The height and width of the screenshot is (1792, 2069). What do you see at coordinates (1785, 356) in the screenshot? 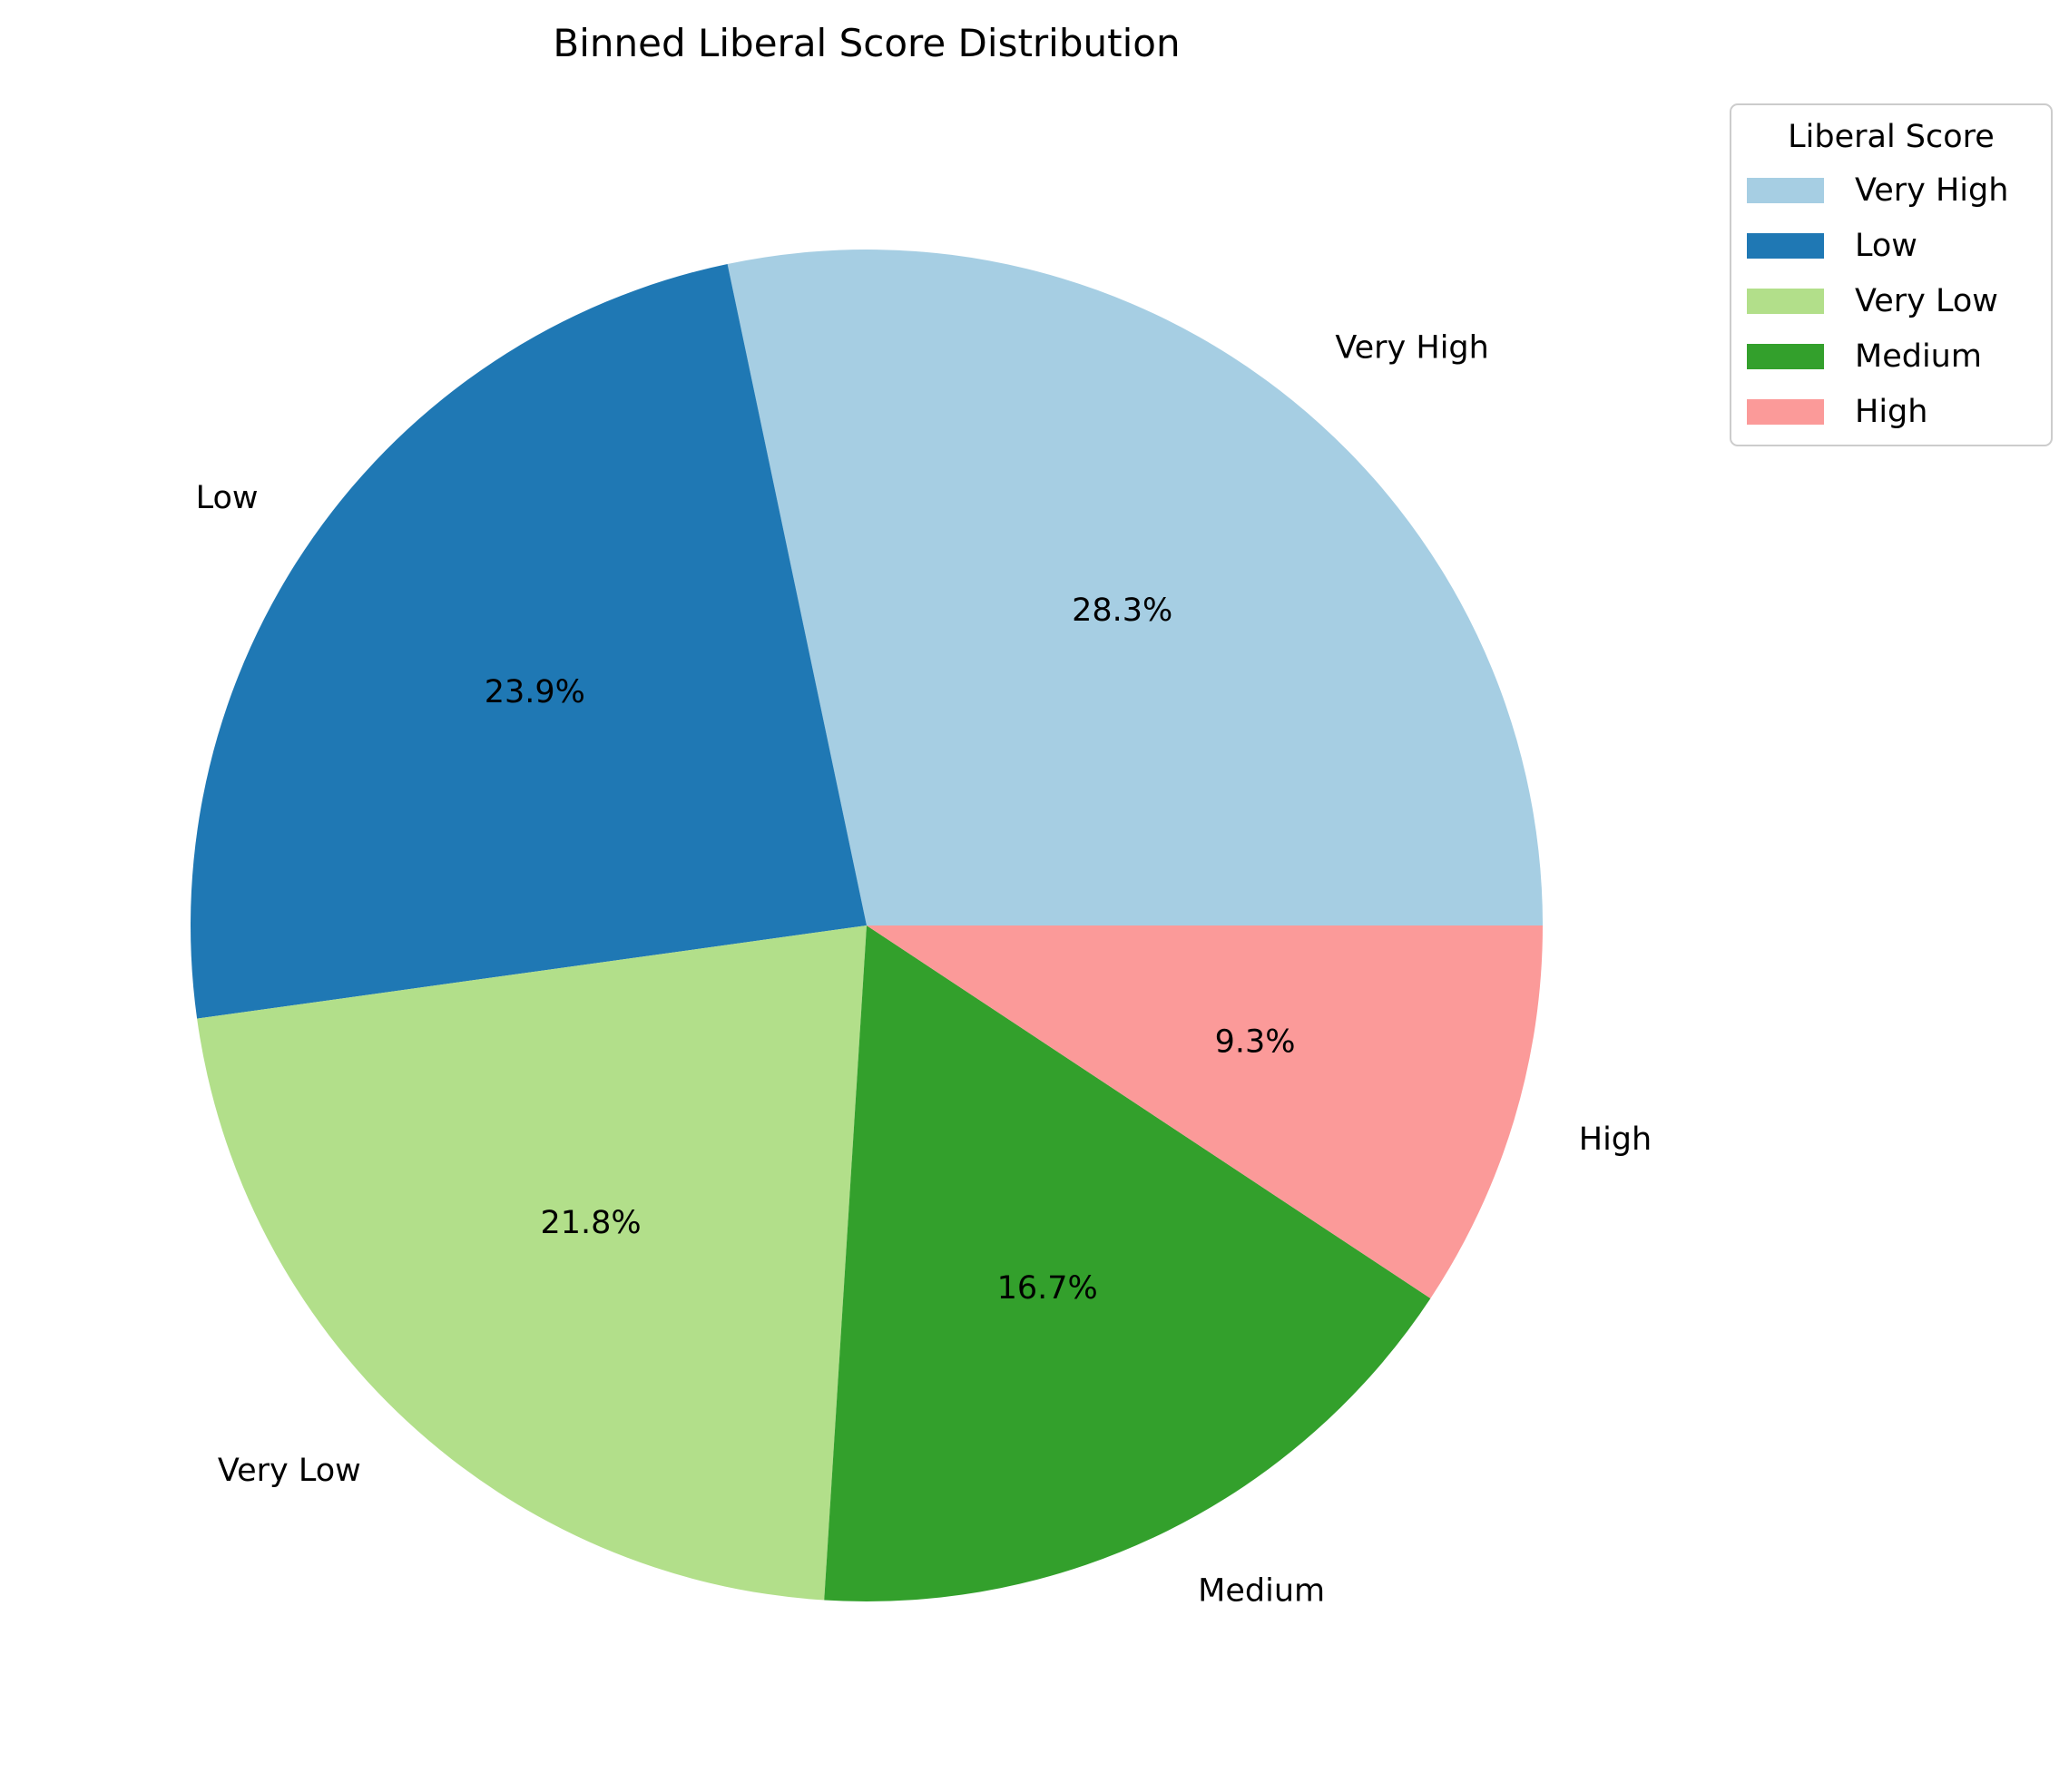
I see `legend-swatch-medium` at bounding box center [1785, 356].